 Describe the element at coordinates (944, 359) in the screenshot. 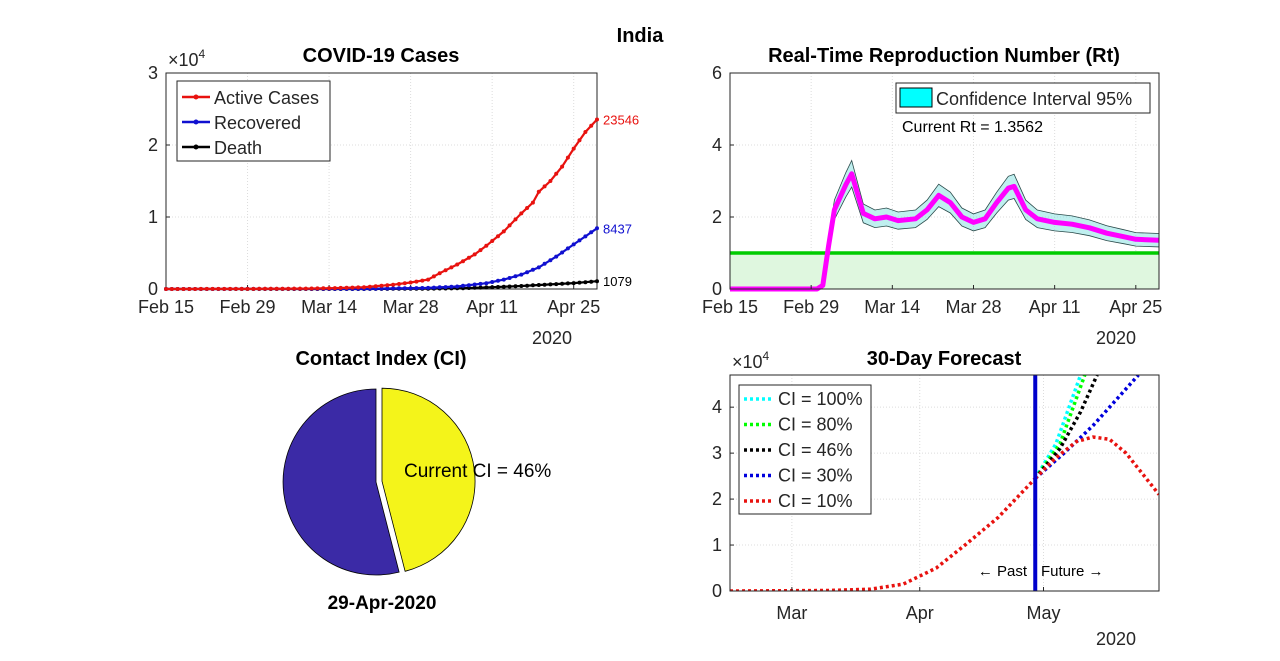

I see `forecast-title: 30-Day Forecast` at that location.